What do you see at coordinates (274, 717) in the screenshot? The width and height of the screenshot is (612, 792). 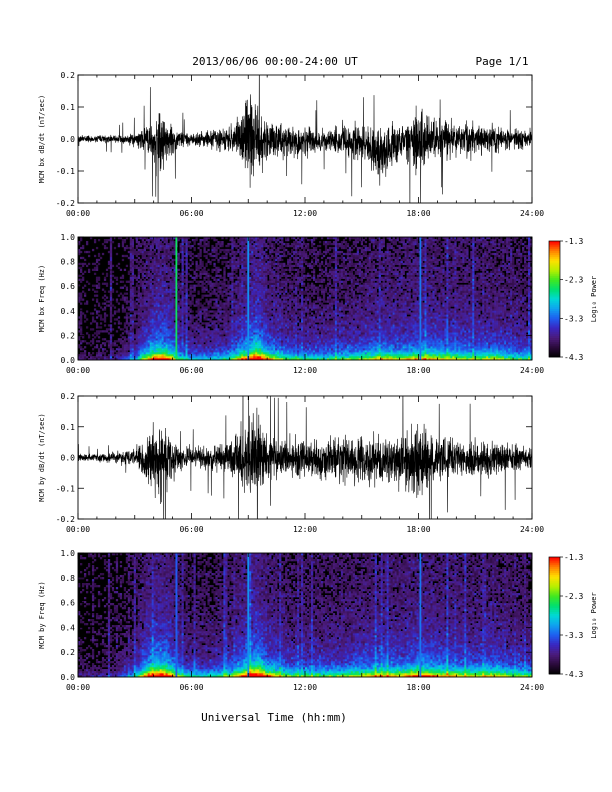 I see `x-axis-label: Universal Time (hh:mm)` at bounding box center [274, 717].